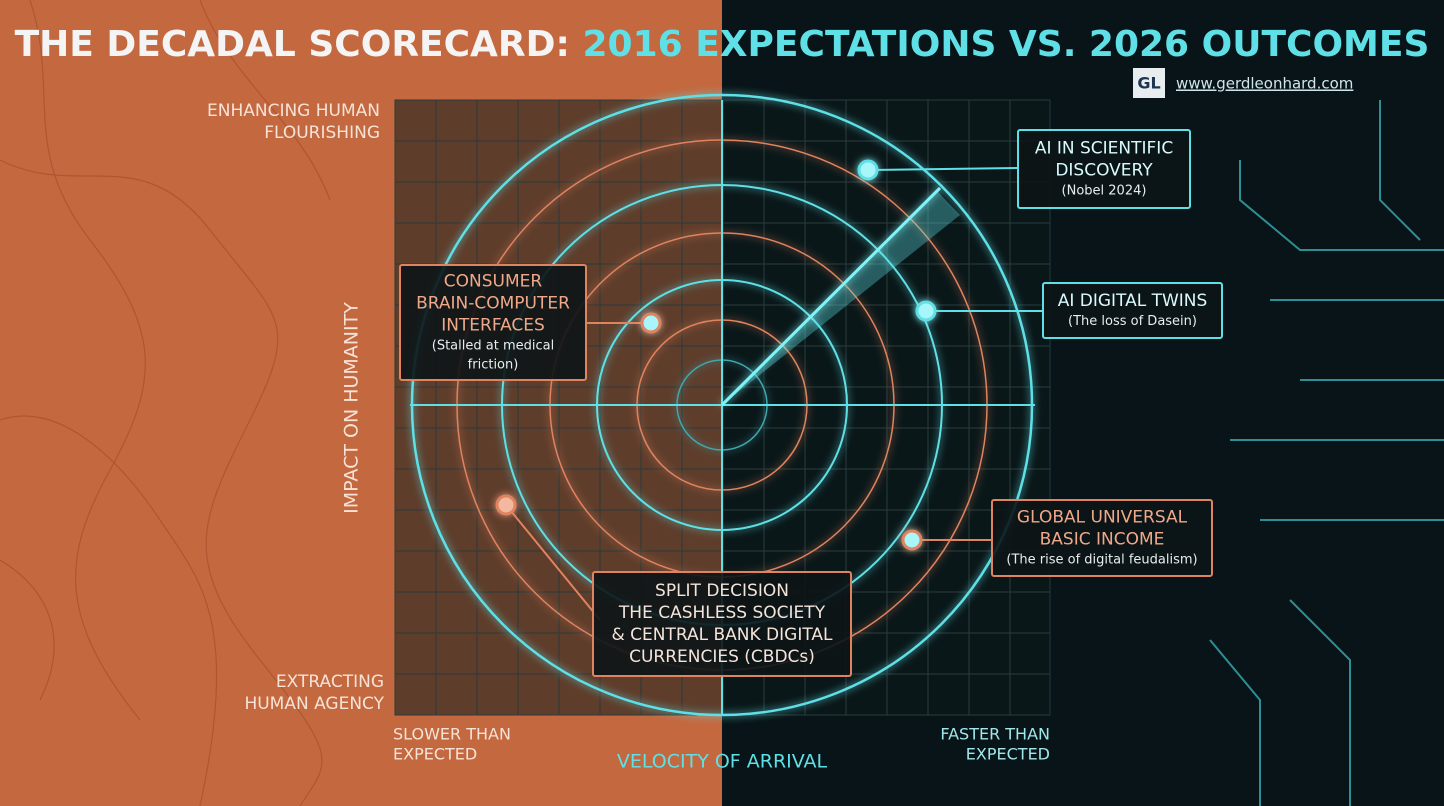 Image resolution: width=1444 pixels, height=806 pixels. I want to click on node-title: DISCOVERY, so click(1104, 171).